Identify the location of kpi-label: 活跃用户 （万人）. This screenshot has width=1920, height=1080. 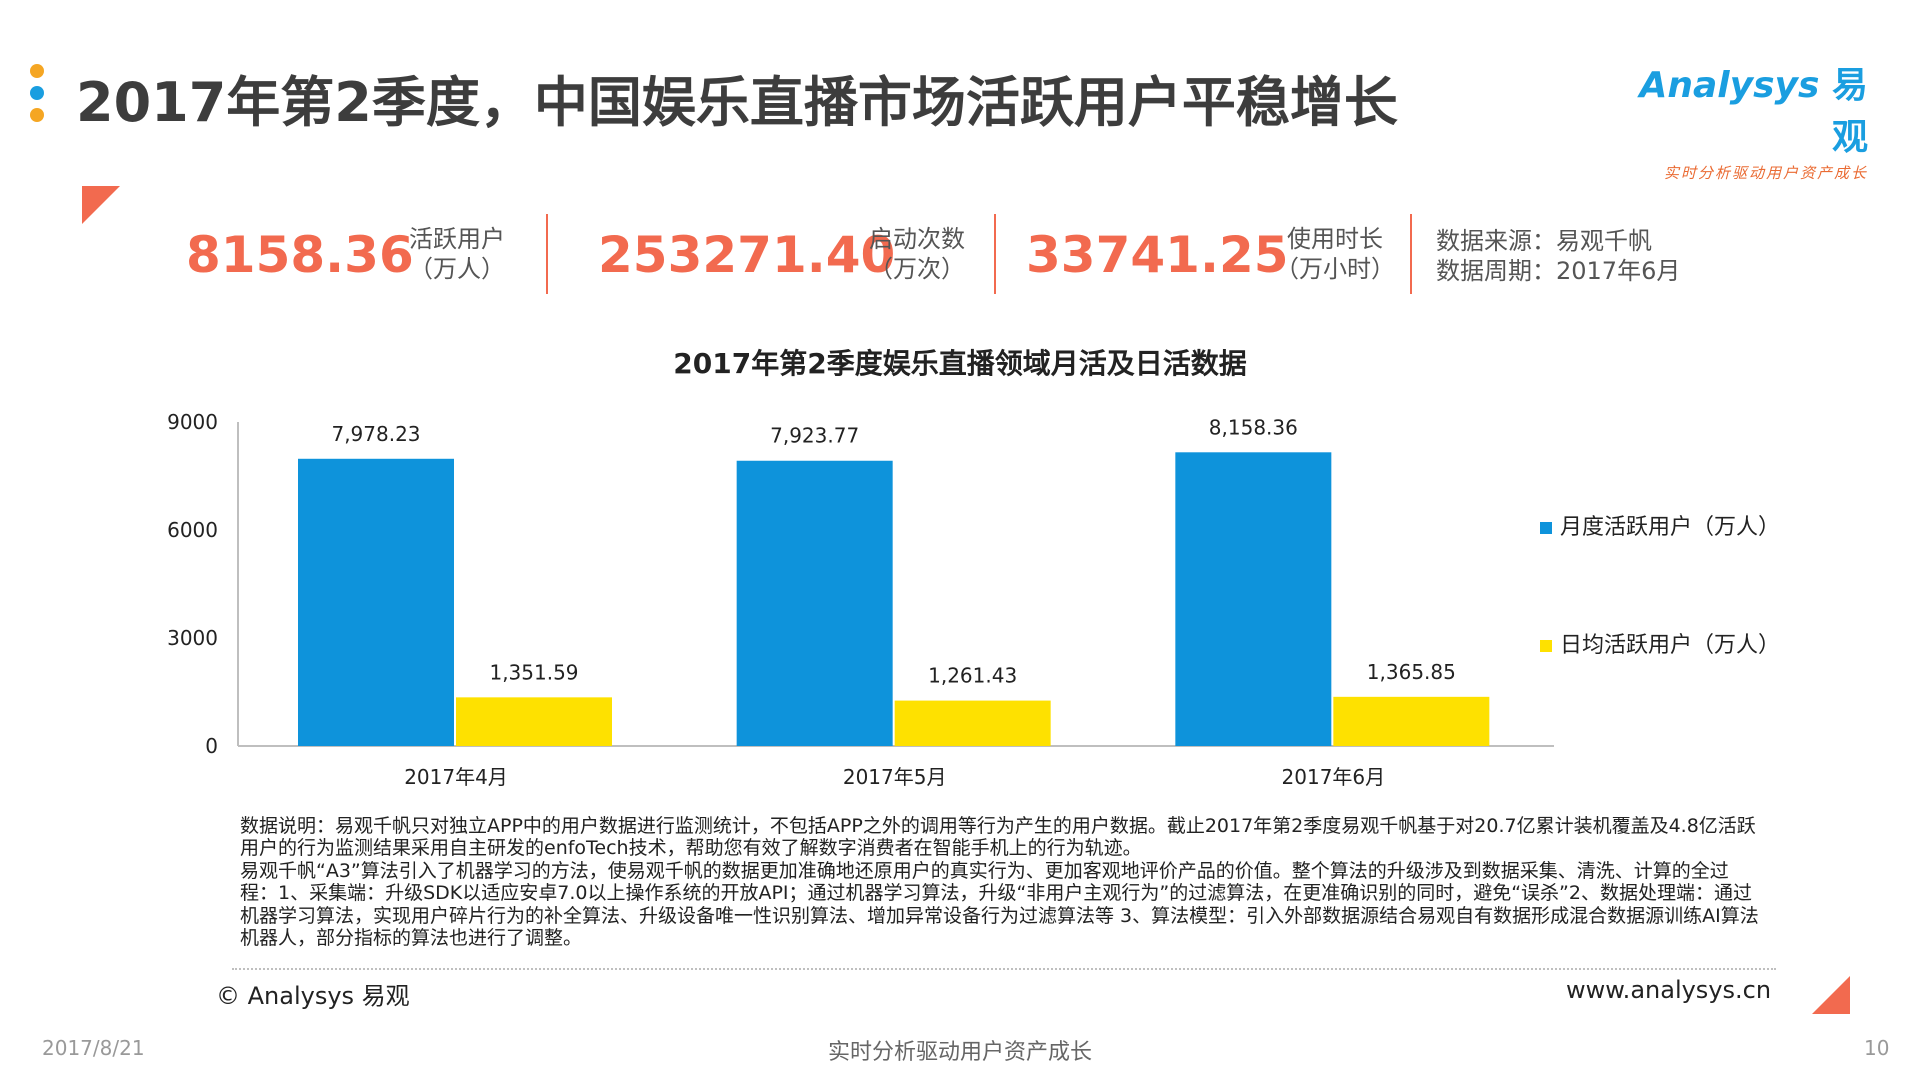
(457, 254).